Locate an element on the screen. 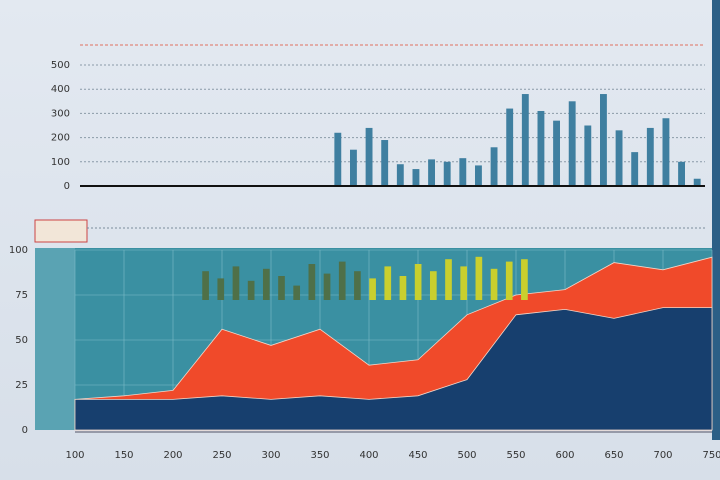 The width and height of the screenshot is (720, 480). x-tick-label: 350 is located at coordinates (319, 455).